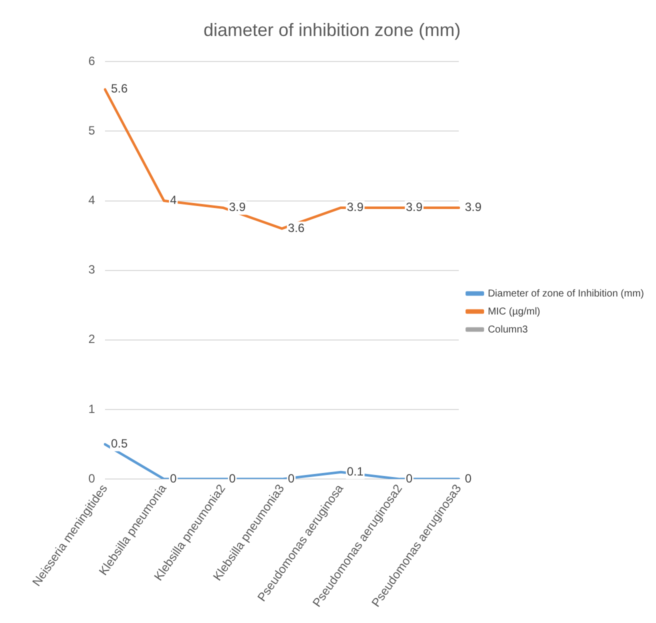  I want to click on data-label: 0.1, so click(355, 471).